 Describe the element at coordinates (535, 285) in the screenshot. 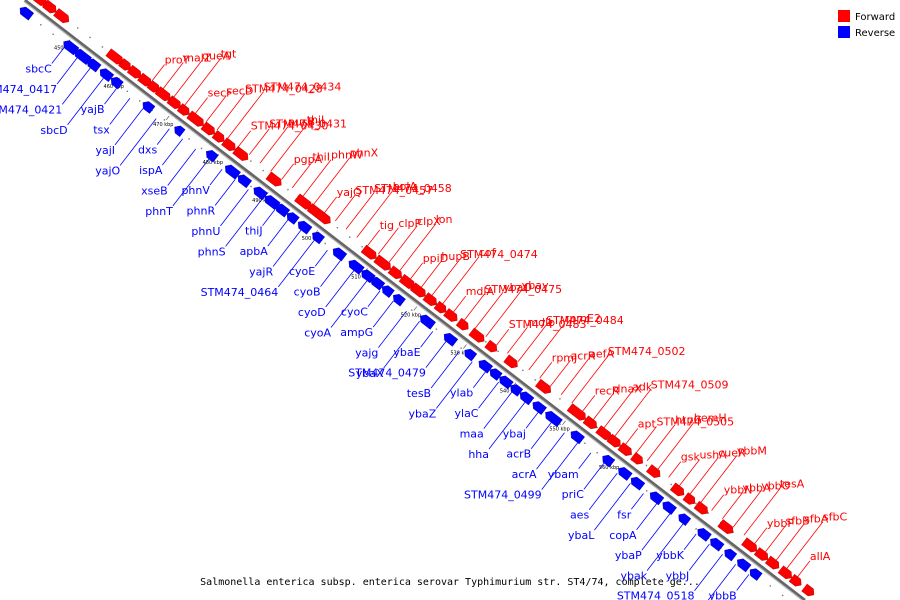

I see `gene-label-ybay: ybay` at that location.